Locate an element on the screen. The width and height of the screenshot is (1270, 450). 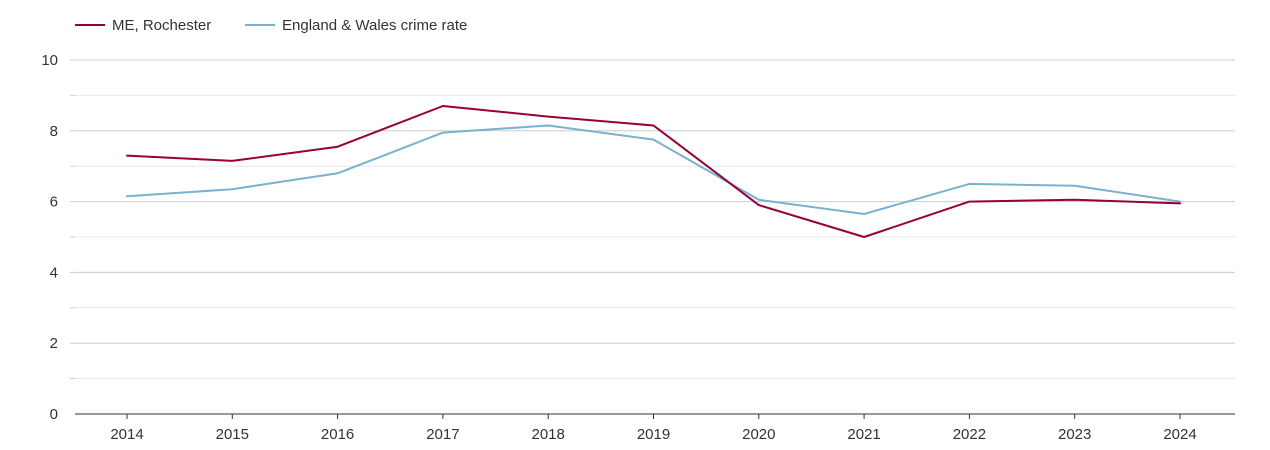
x-tick-label: 2023 is located at coordinates (1074, 434).